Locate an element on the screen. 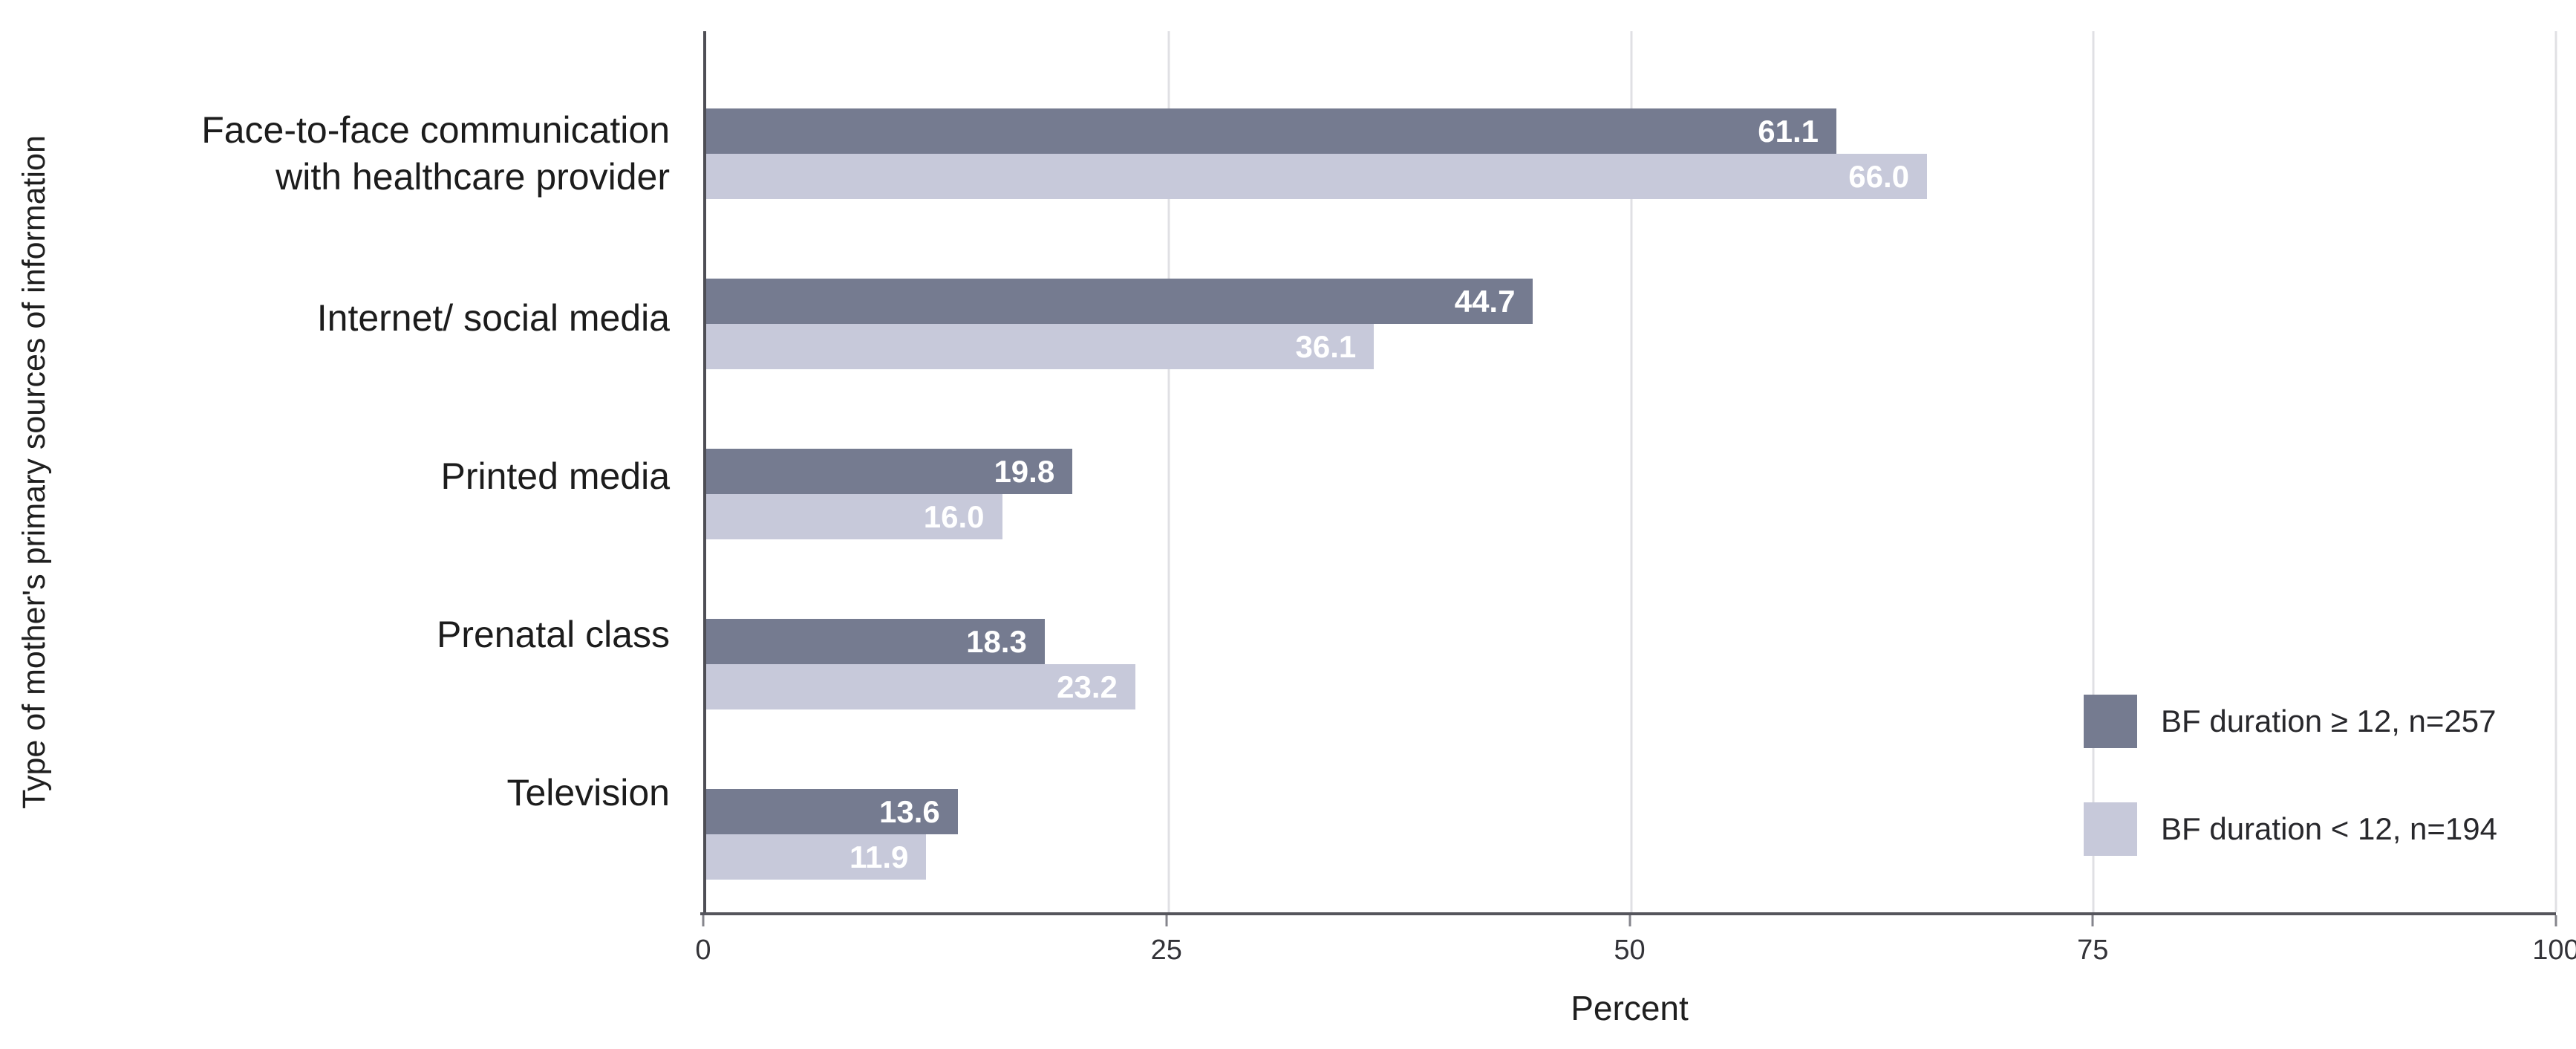 The width and height of the screenshot is (2576, 1049). bar-group: 19.8 16.0 is located at coordinates (1631, 494).